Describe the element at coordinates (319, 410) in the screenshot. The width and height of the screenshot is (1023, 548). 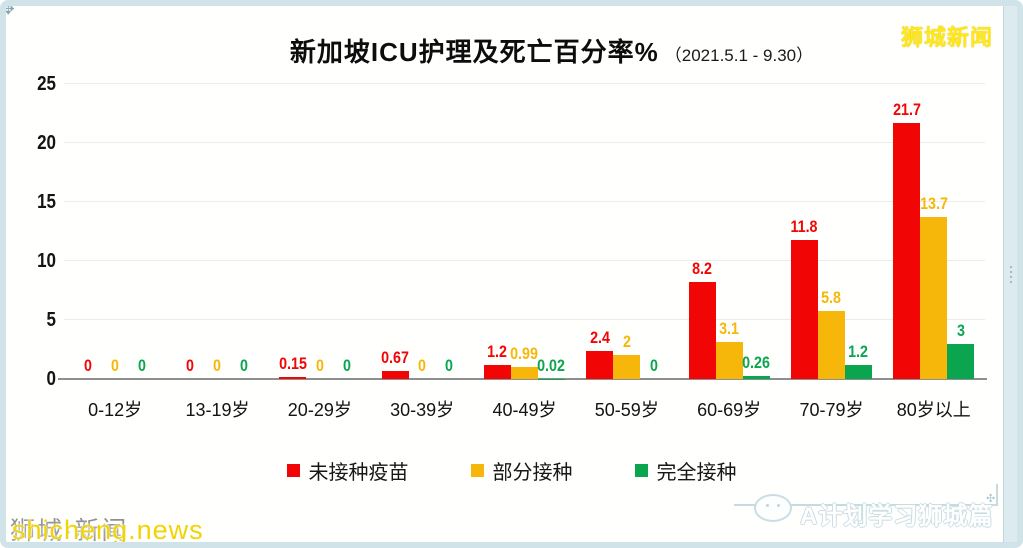
I see `x-tick-label: 20-29岁` at that location.